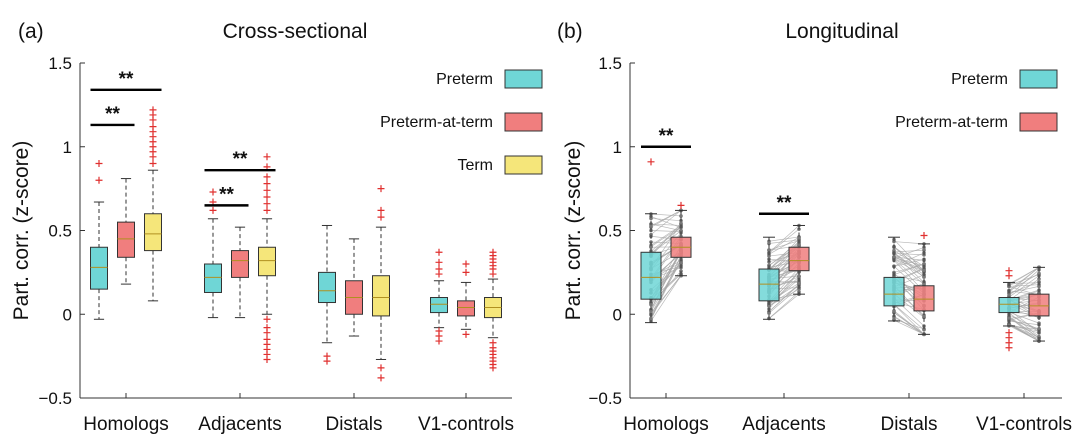  What do you see at coordinates (570, 31) in the screenshot?
I see `panel-label: (b)` at bounding box center [570, 31].